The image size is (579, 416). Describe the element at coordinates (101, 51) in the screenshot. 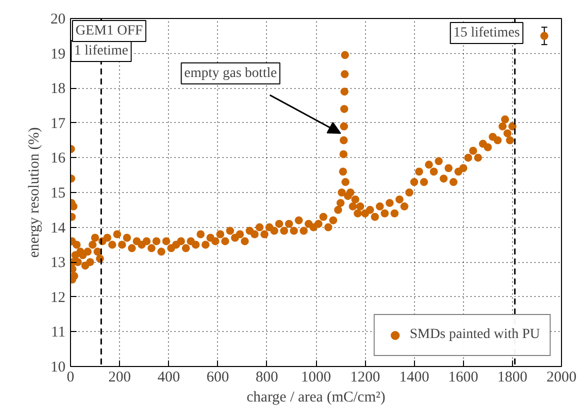

I see `ref-line-label: 1 lifetime` at that location.